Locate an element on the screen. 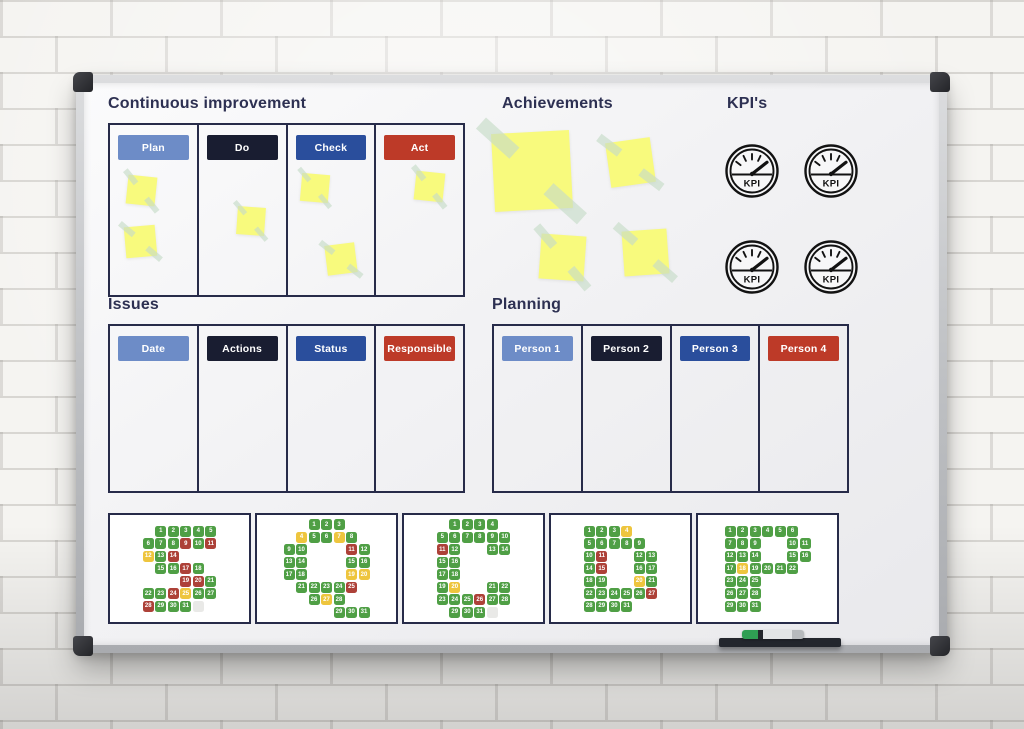  day-cell-9: 9 is located at coordinates (186, 543).